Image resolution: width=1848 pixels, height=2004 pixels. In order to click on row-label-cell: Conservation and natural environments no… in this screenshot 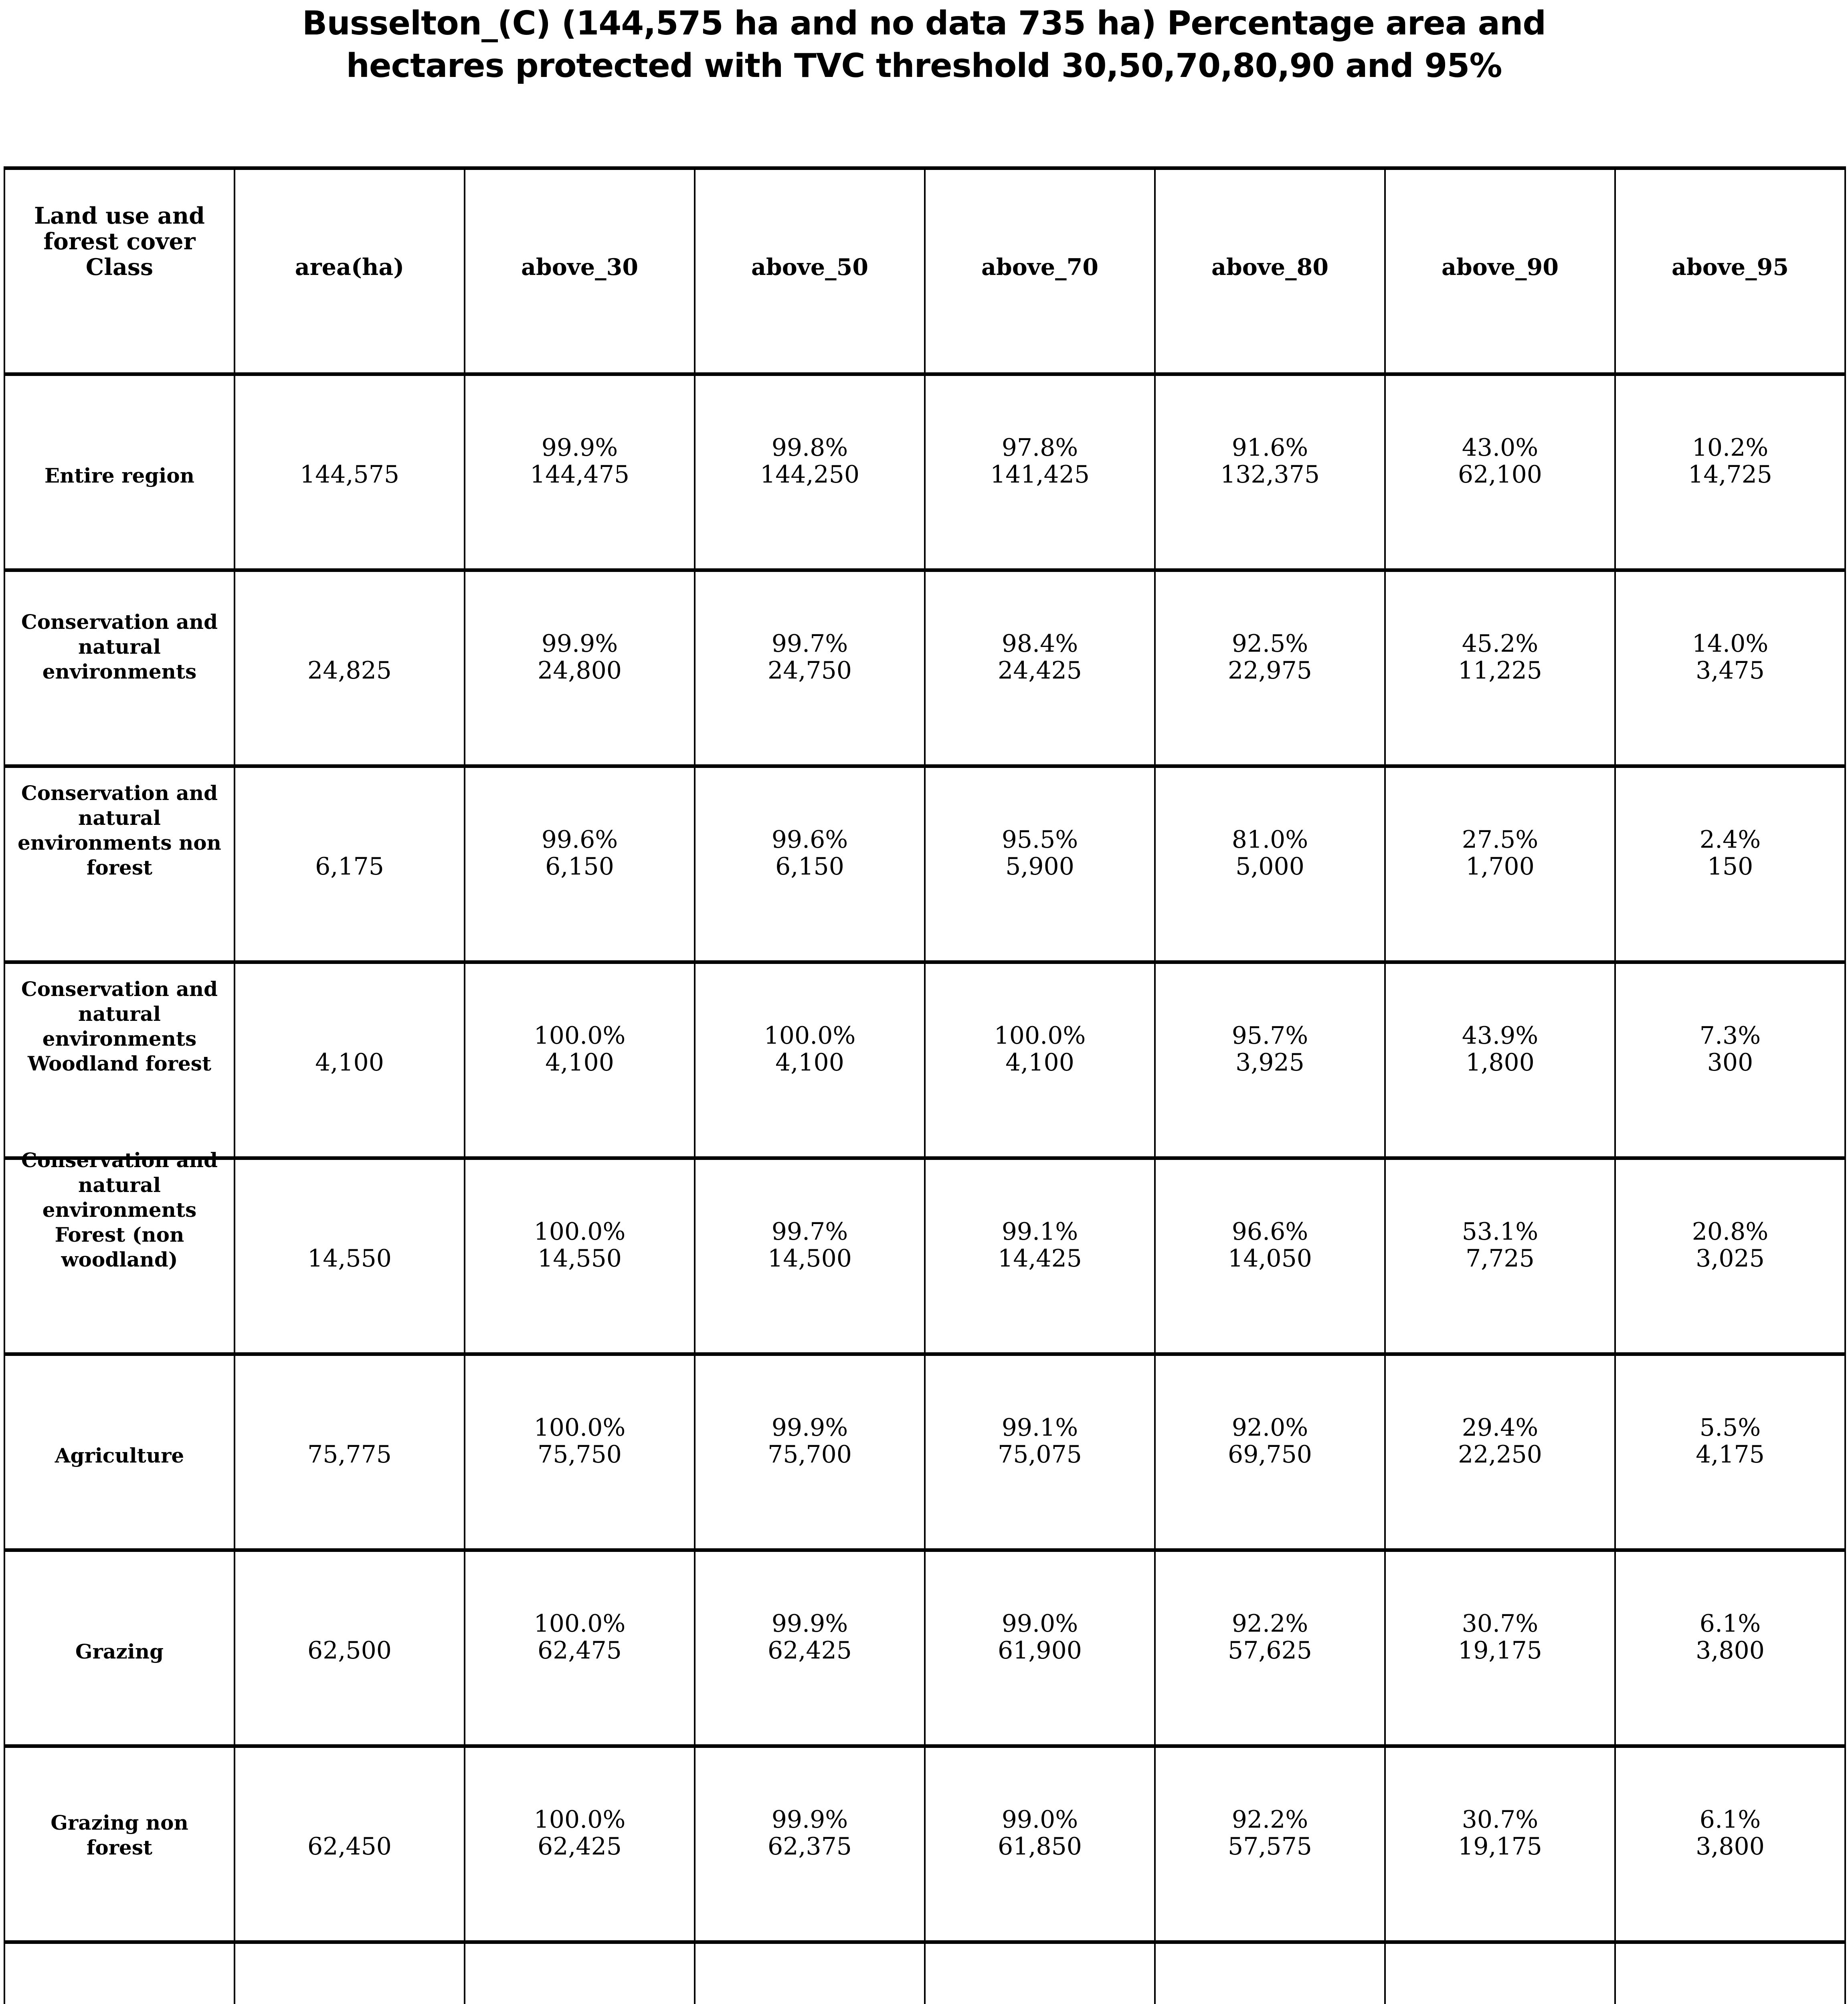, I will do `click(119, 864)`.